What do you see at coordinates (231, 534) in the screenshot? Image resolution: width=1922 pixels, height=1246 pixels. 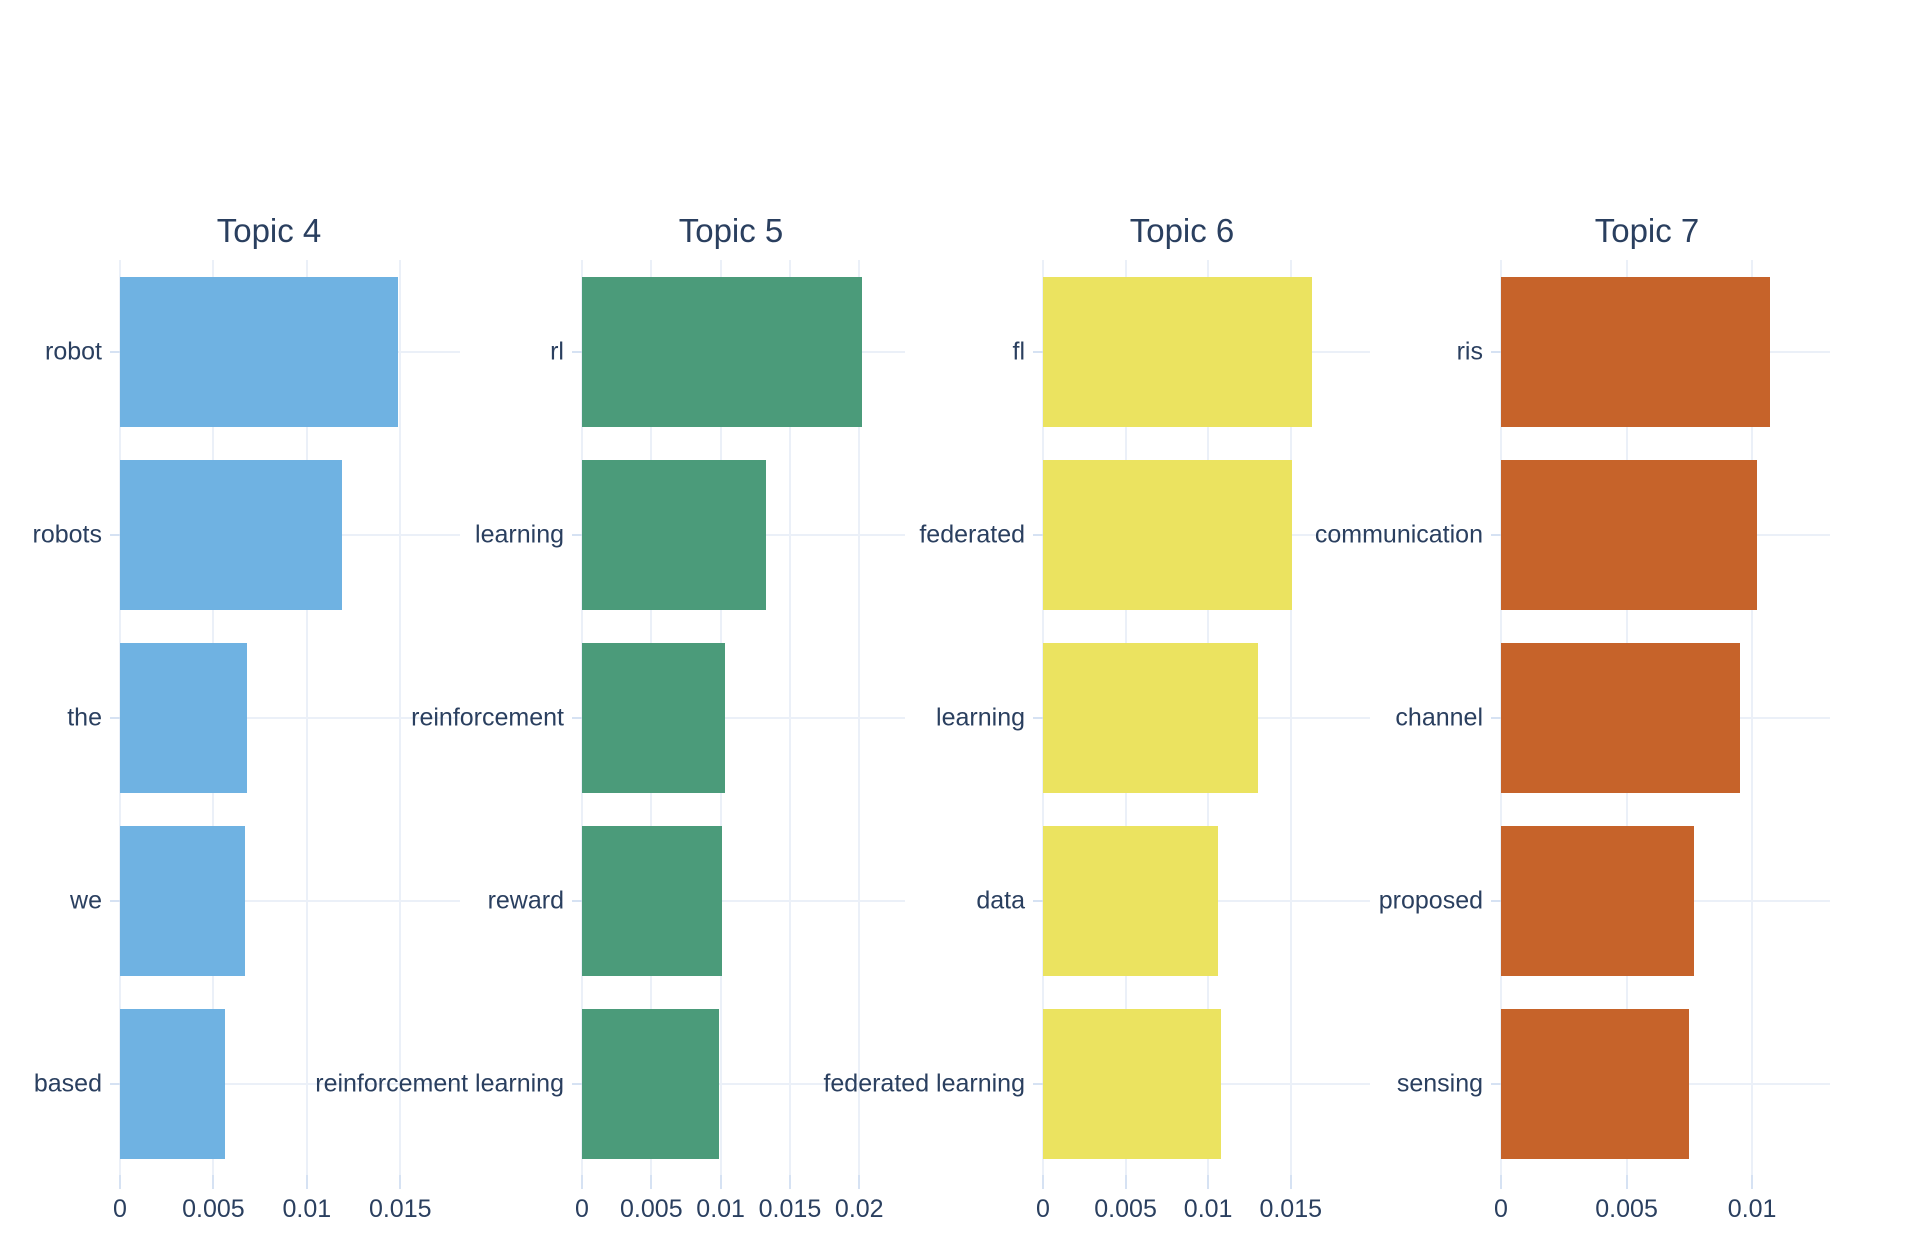 I see `bar-robots` at bounding box center [231, 534].